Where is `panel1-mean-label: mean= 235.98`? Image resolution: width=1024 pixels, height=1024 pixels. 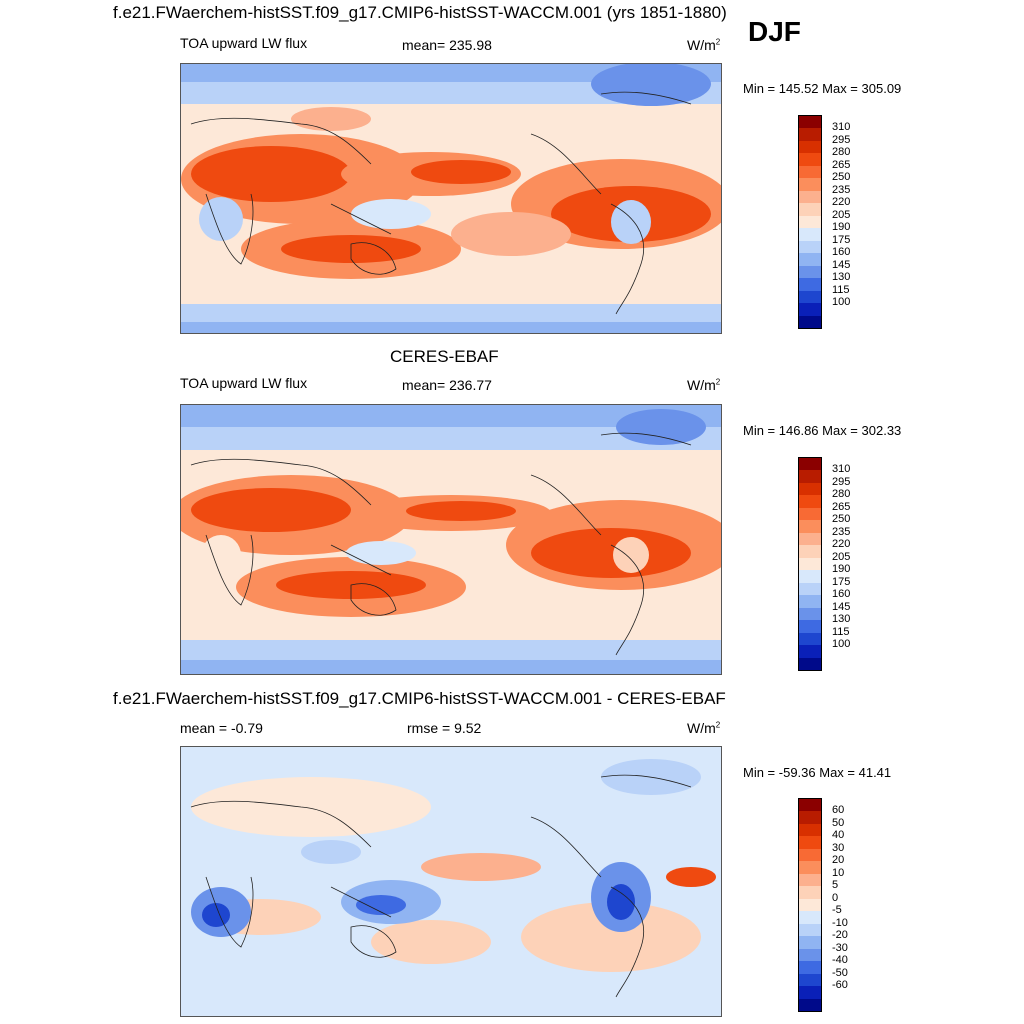
panel1-mean-label: mean= 235.98 is located at coordinates (447, 45).